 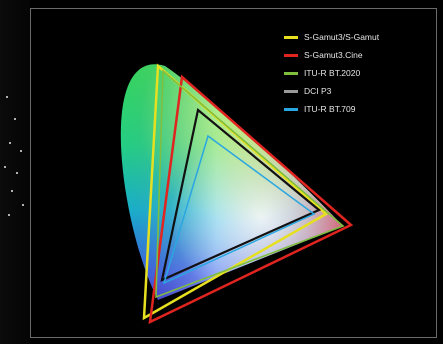 I want to click on legend-swatch-bt709, so click(x=291, y=109).